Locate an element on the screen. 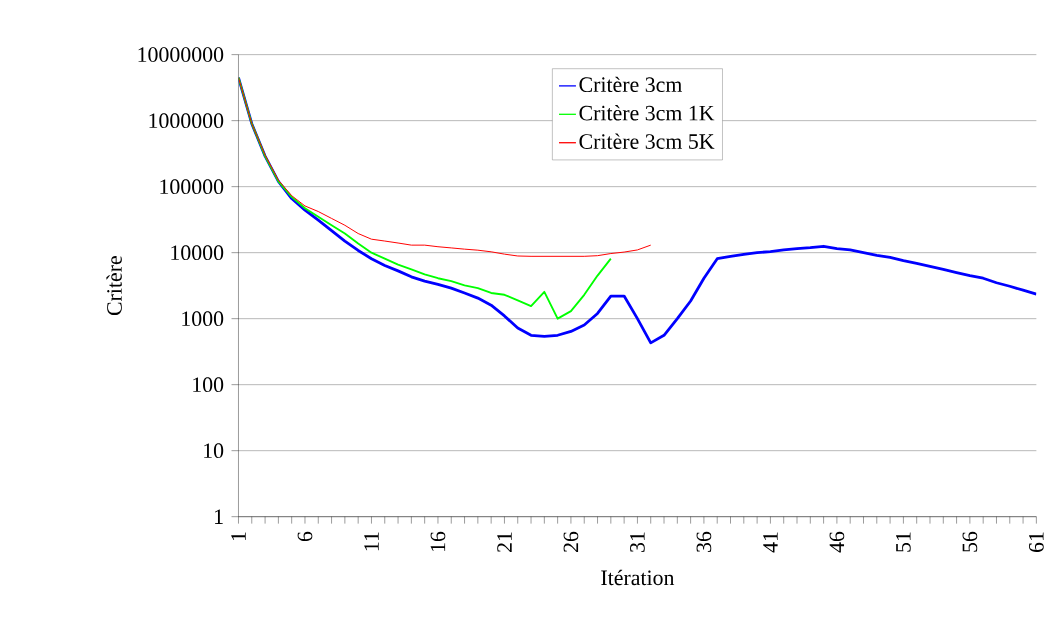 Image resolution: width=1051 pixels, height=635 pixels. x-tick-label: 41 is located at coordinates (770, 542).